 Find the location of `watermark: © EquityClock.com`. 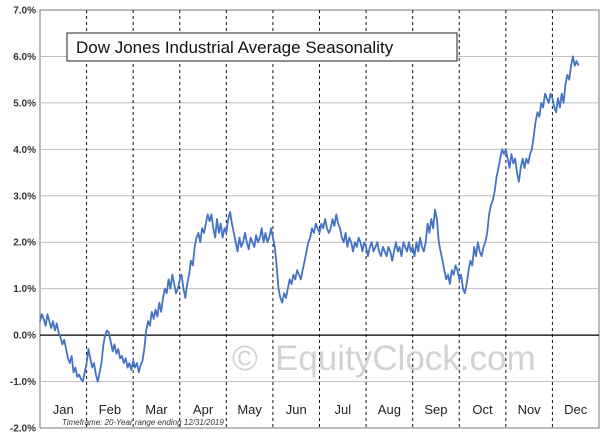

watermark: © EquityClock.com is located at coordinates (384, 358).